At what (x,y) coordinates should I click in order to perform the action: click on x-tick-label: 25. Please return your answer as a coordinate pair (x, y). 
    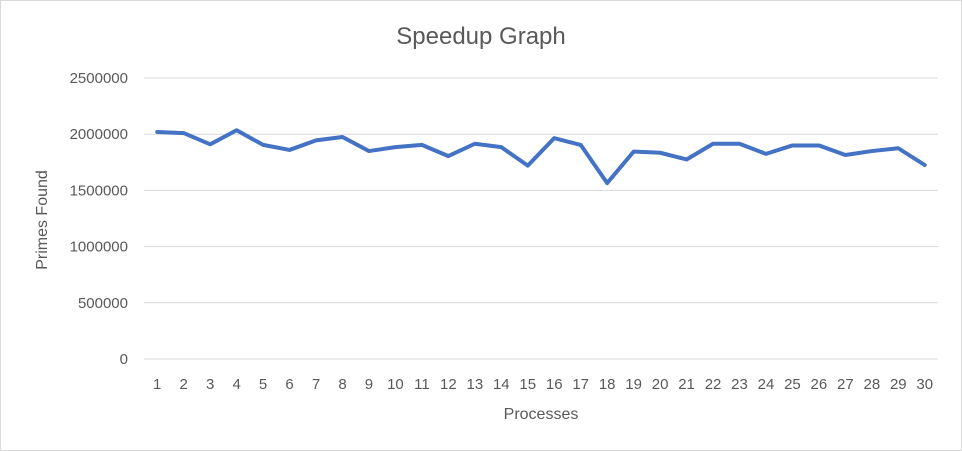
    Looking at the image, I should click on (792, 384).